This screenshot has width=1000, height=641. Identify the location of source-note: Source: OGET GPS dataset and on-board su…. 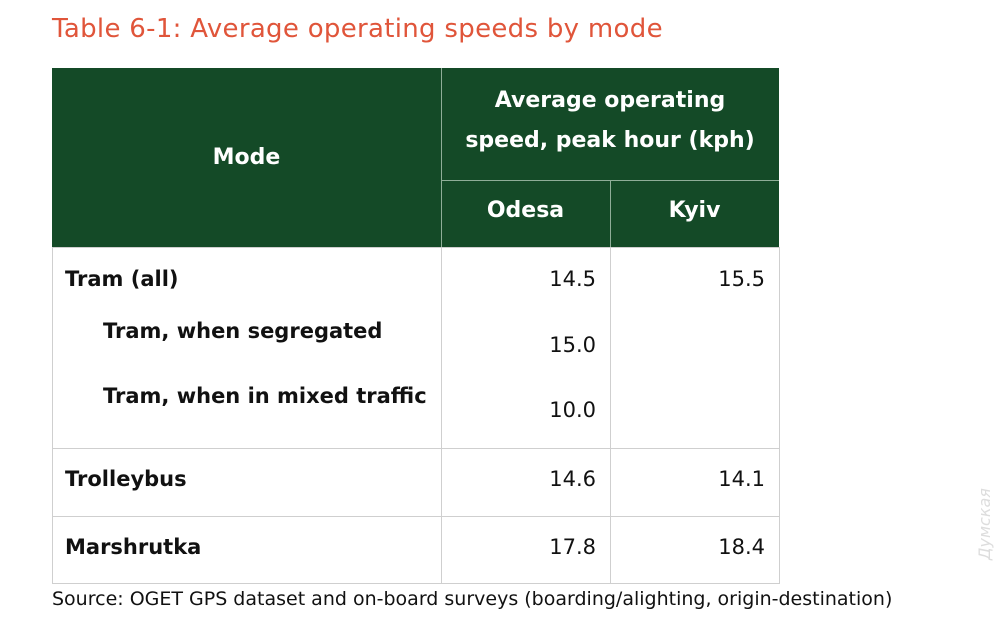
(472, 599).